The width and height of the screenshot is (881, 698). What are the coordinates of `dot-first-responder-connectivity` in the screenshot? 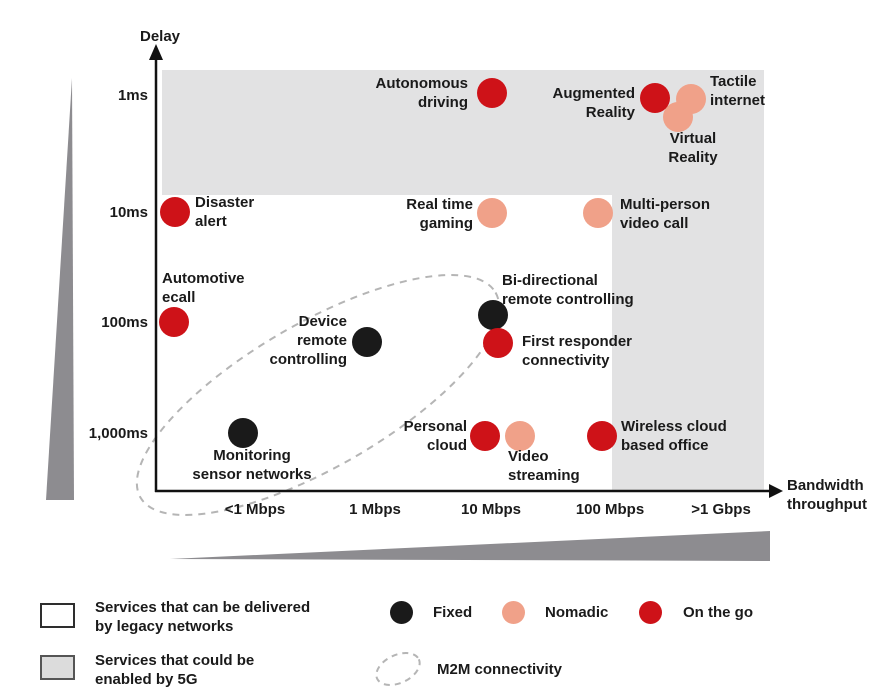 It's located at (498, 343).